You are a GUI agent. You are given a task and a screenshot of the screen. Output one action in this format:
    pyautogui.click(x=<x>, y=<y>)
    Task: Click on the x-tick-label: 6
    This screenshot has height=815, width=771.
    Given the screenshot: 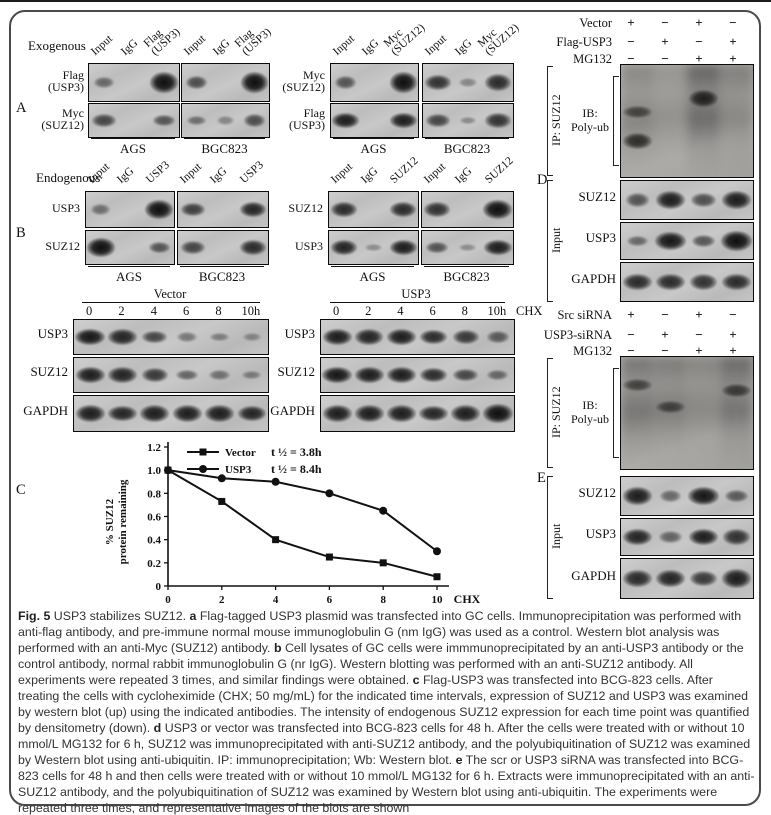 What is the action you would take?
    pyautogui.click(x=330, y=600)
    